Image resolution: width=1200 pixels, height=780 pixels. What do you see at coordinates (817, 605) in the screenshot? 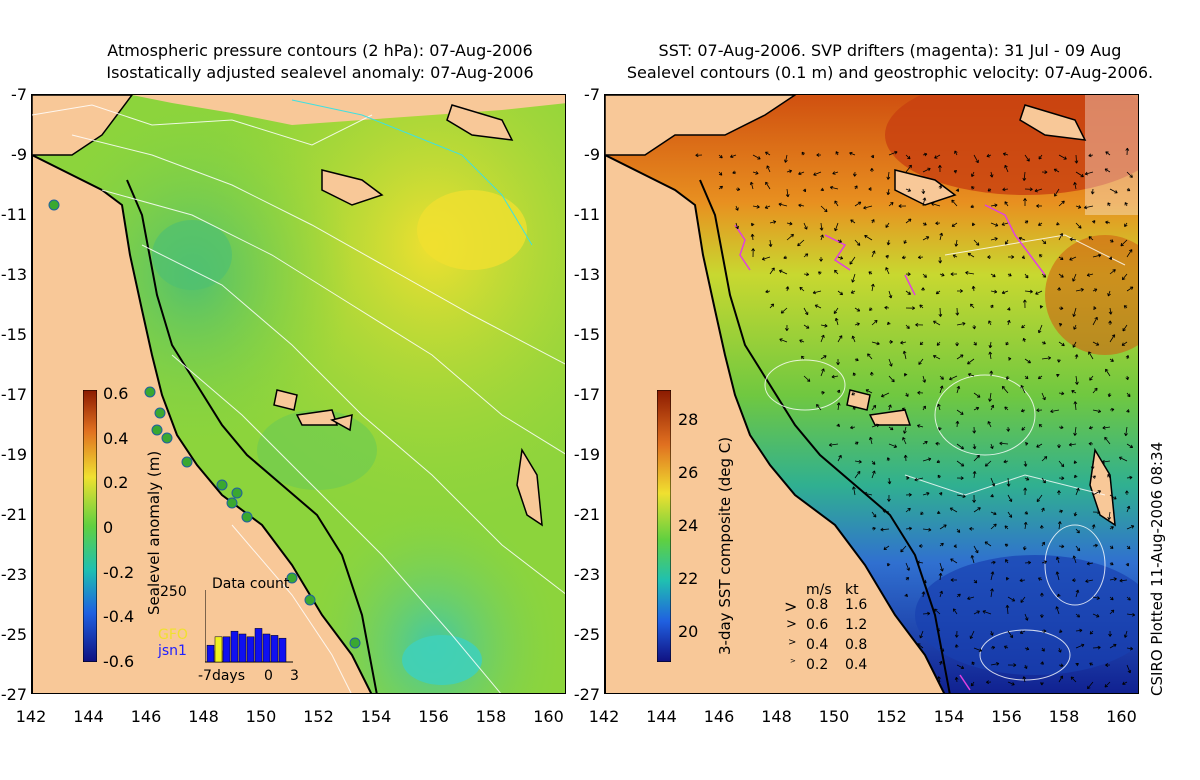
I see `velocity-legend-ms: 0.8` at bounding box center [817, 605].